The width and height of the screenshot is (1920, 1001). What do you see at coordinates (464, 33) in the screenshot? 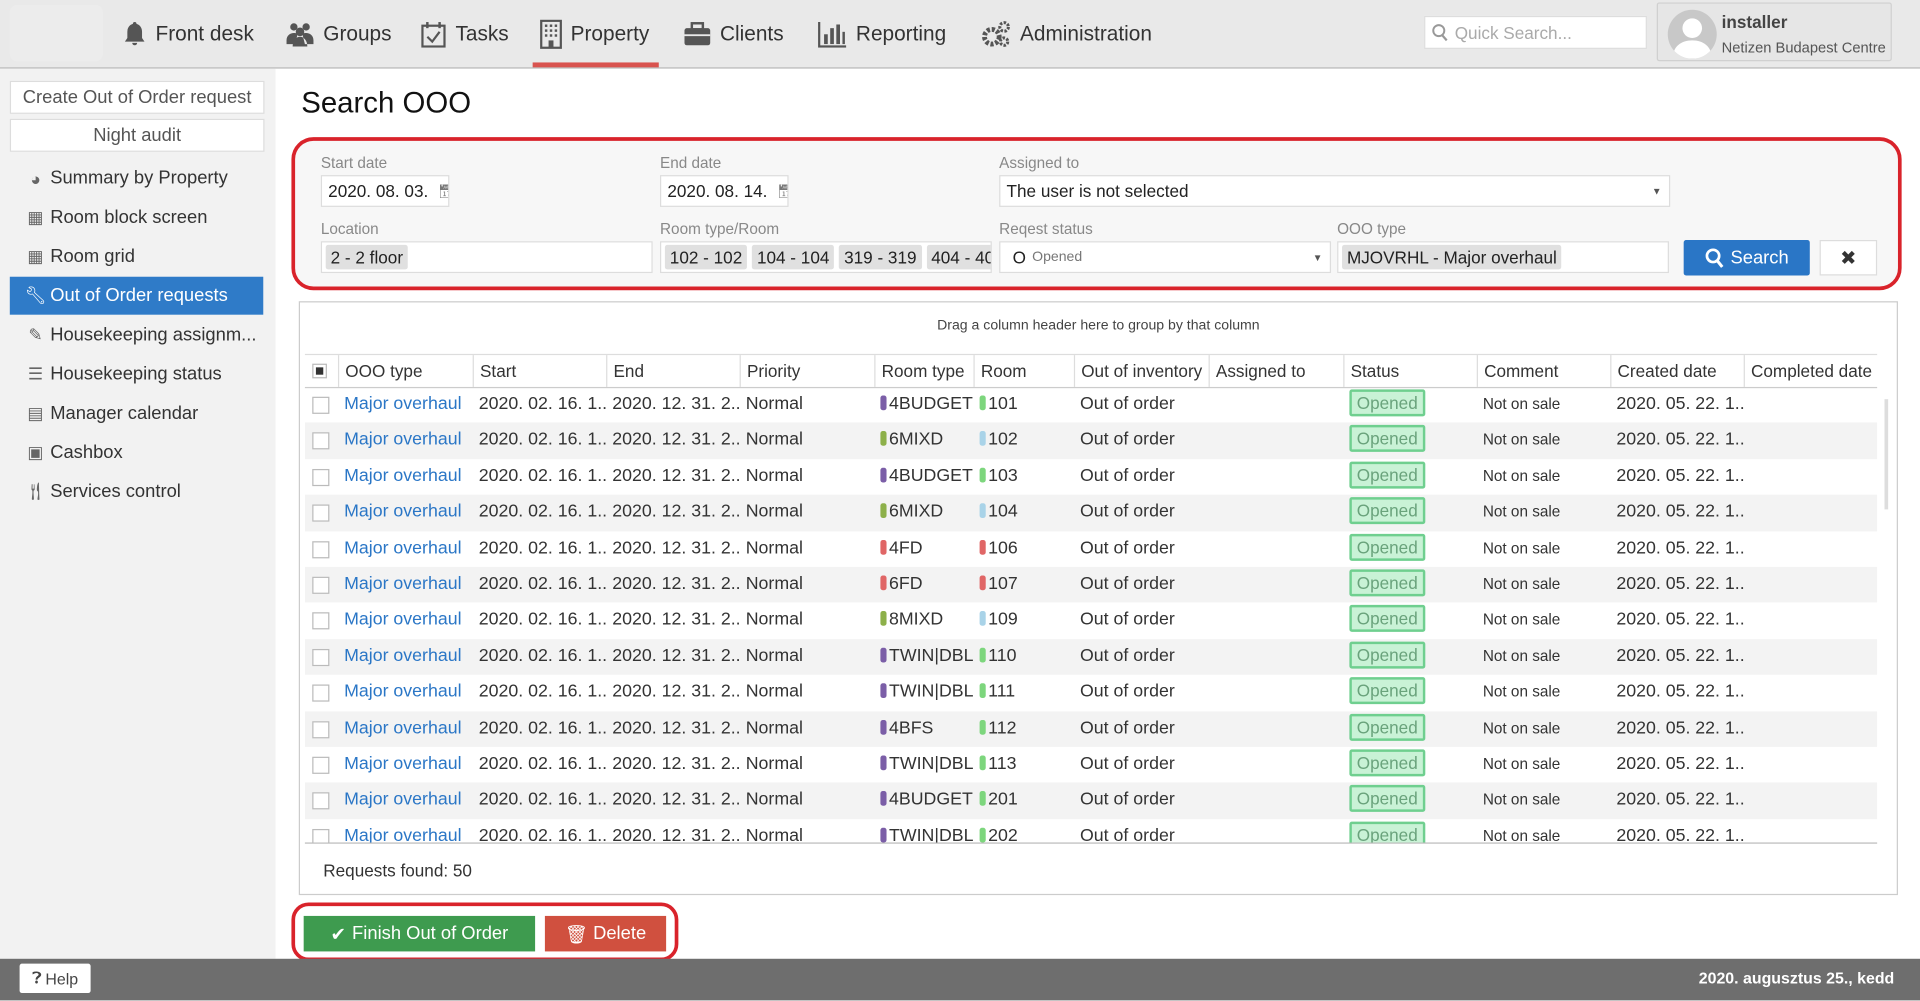
I see `nav-tasks: Tasks` at bounding box center [464, 33].